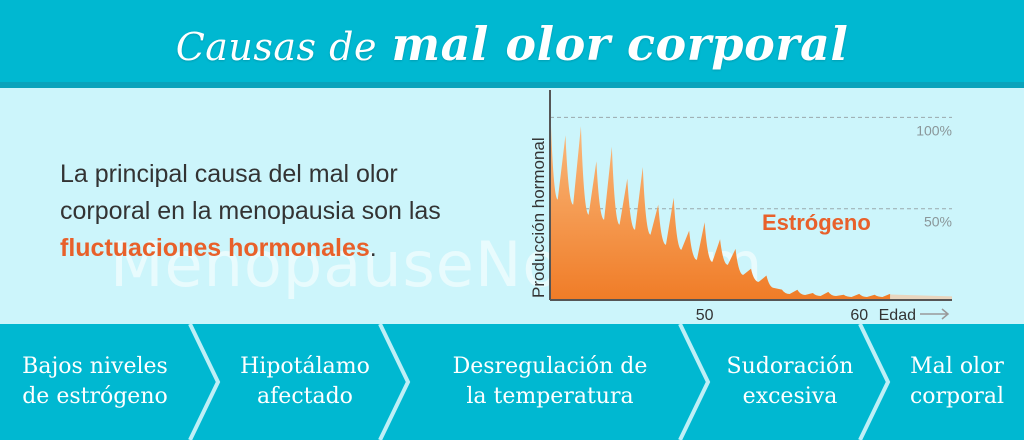 The width and height of the screenshot is (1024, 440). What do you see at coordinates (620, 44) in the screenshot?
I see `title-bold: mal olor corporal` at bounding box center [620, 44].